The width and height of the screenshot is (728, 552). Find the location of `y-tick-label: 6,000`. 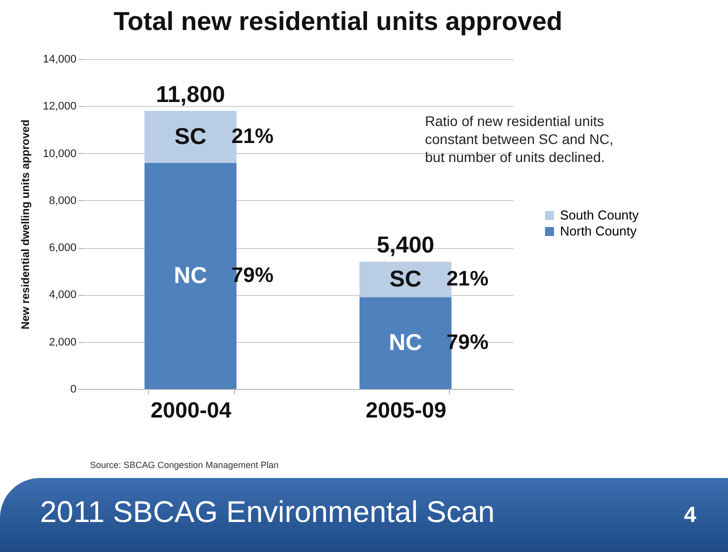

y-tick-label: 6,000 is located at coordinates (62, 248).